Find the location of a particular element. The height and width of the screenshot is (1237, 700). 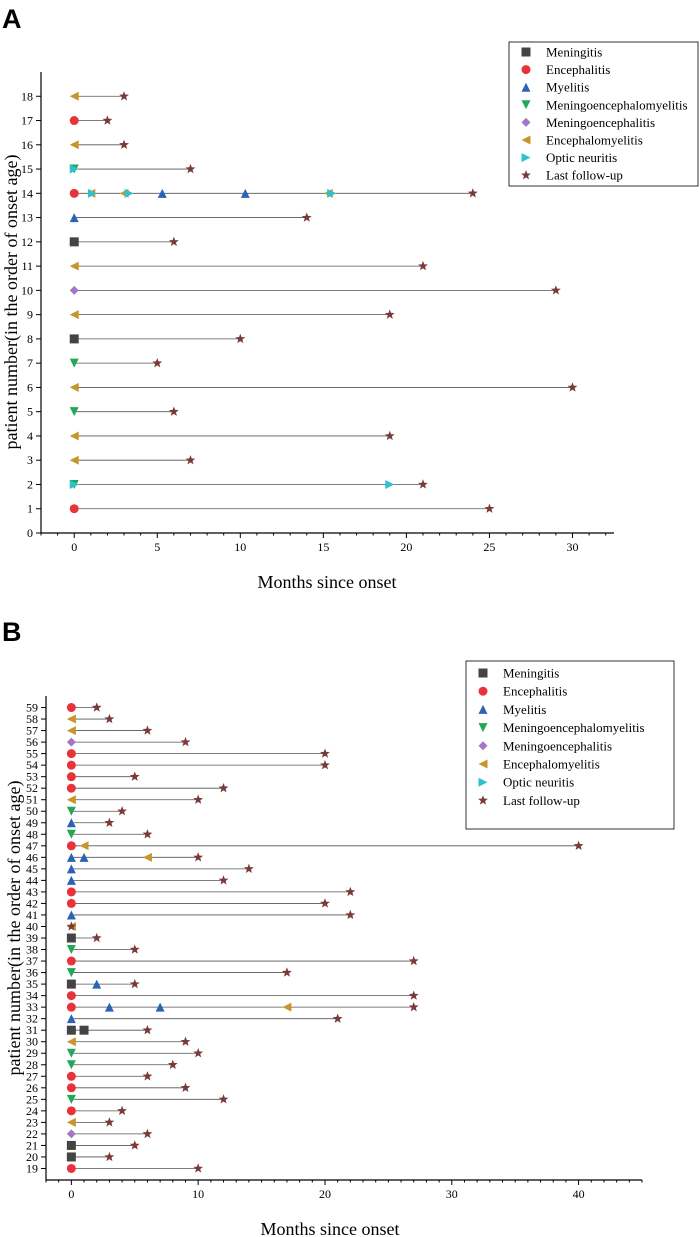

legend-marker-meningoencephalitis is located at coordinates (483, 746).